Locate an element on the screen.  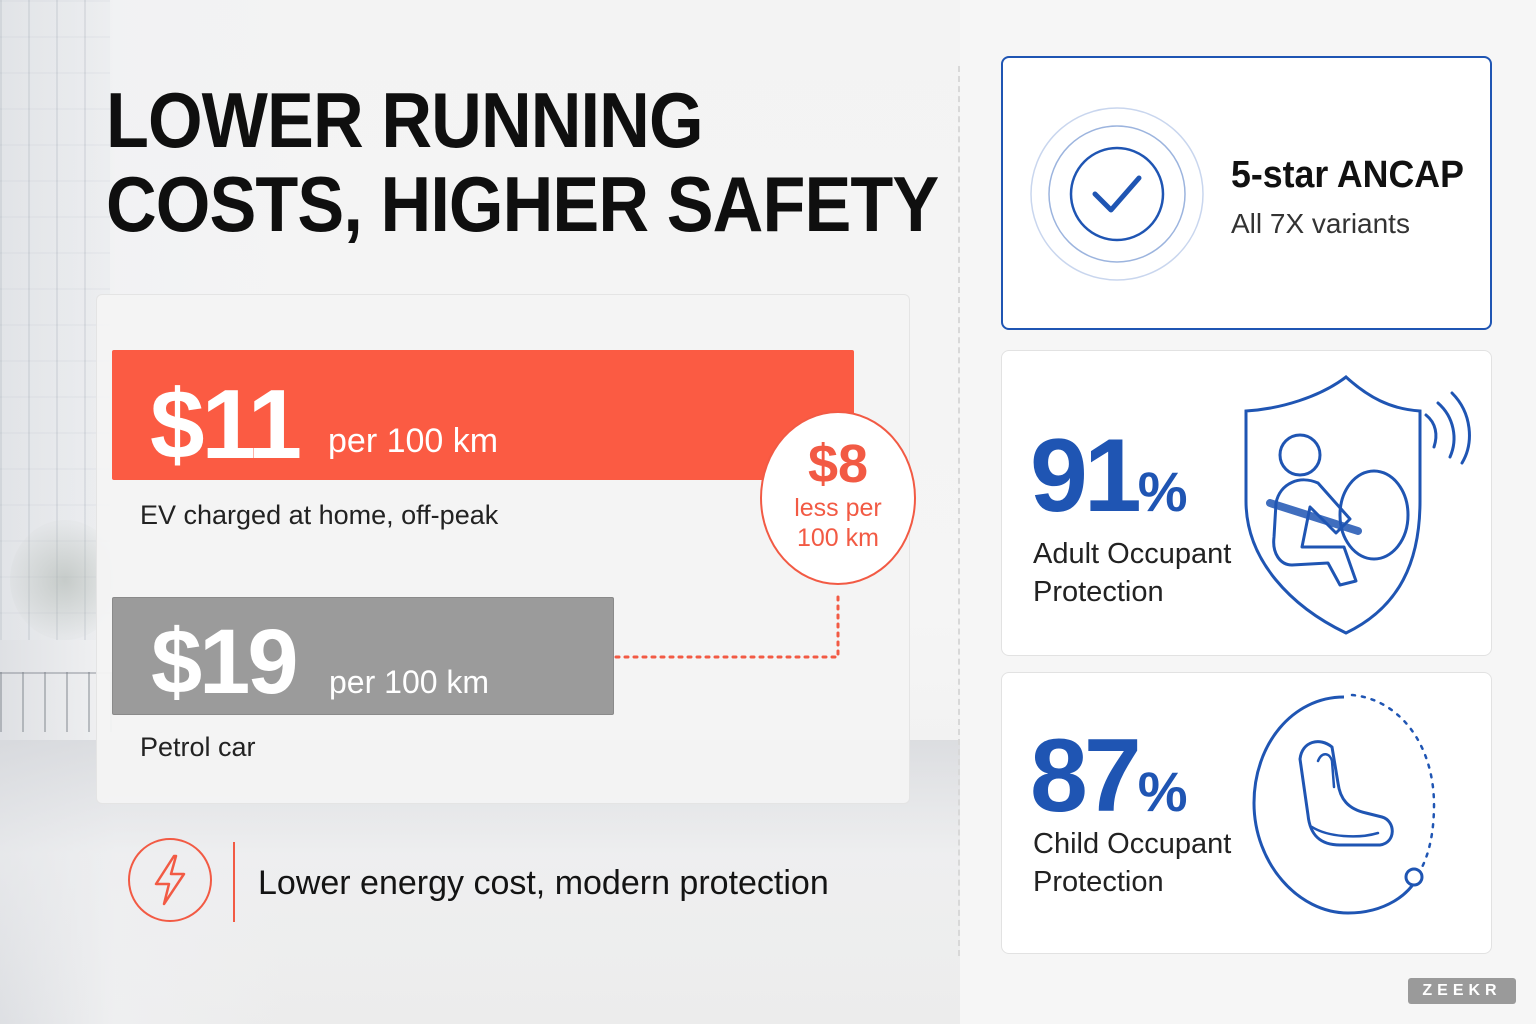
savings-amount: $8 is located at coordinates (838, 464).